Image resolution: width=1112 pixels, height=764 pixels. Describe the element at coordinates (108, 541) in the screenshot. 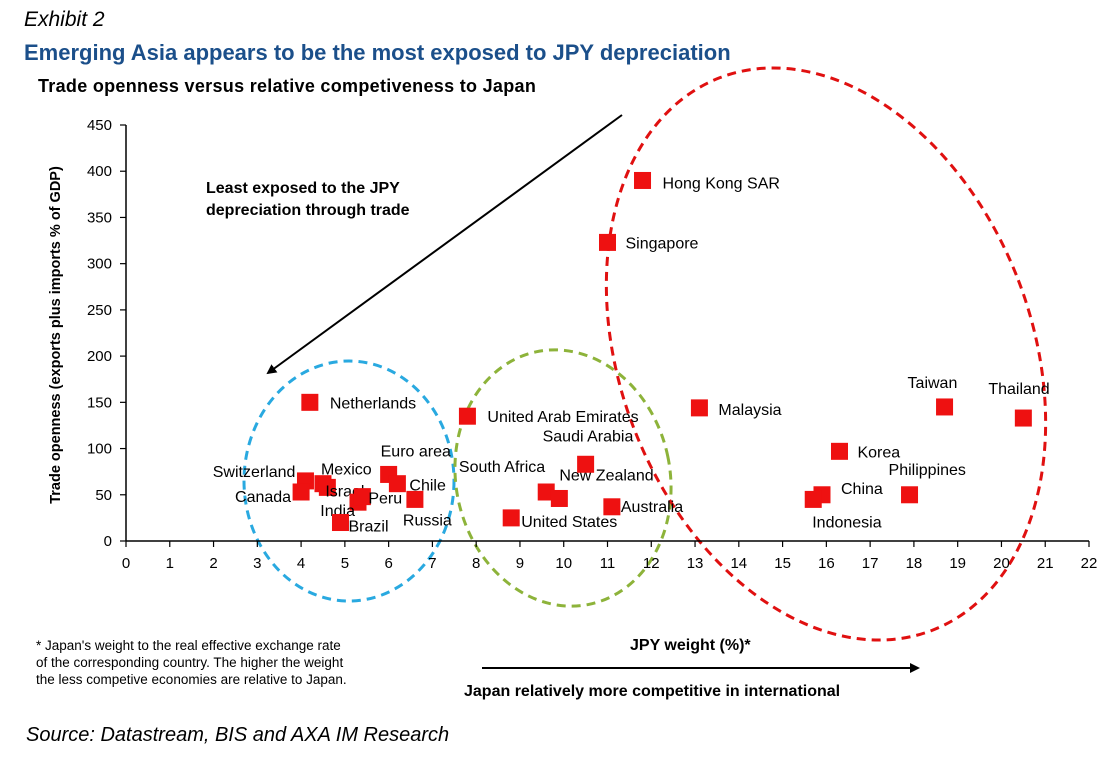

I see `y-tick-label: 0` at that location.